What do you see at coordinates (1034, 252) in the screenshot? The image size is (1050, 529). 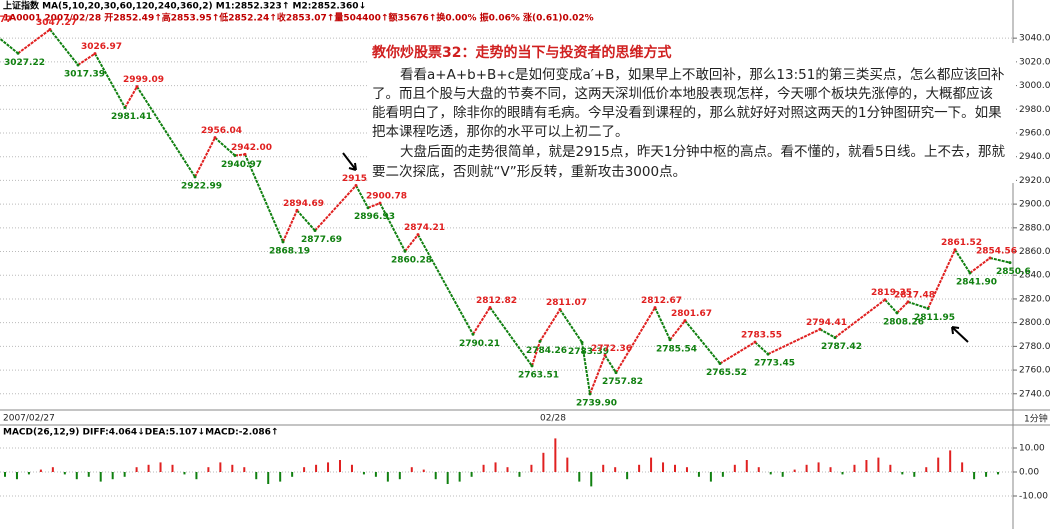 I see `y-tick-label: 2860.0` at bounding box center [1034, 252].